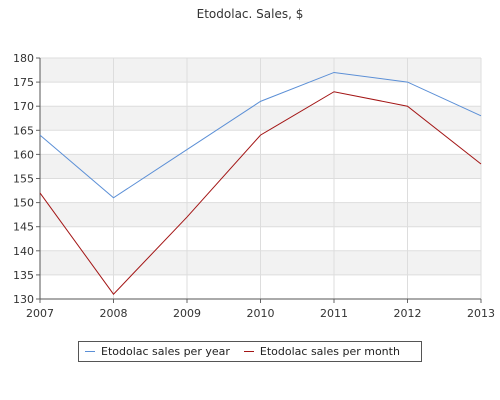 The height and width of the screenshot is (400, 500). What do you see at coordinates (23, 106) in the screenshot?
I see `y-tick-label: 170` at bounding box center [23, 106].